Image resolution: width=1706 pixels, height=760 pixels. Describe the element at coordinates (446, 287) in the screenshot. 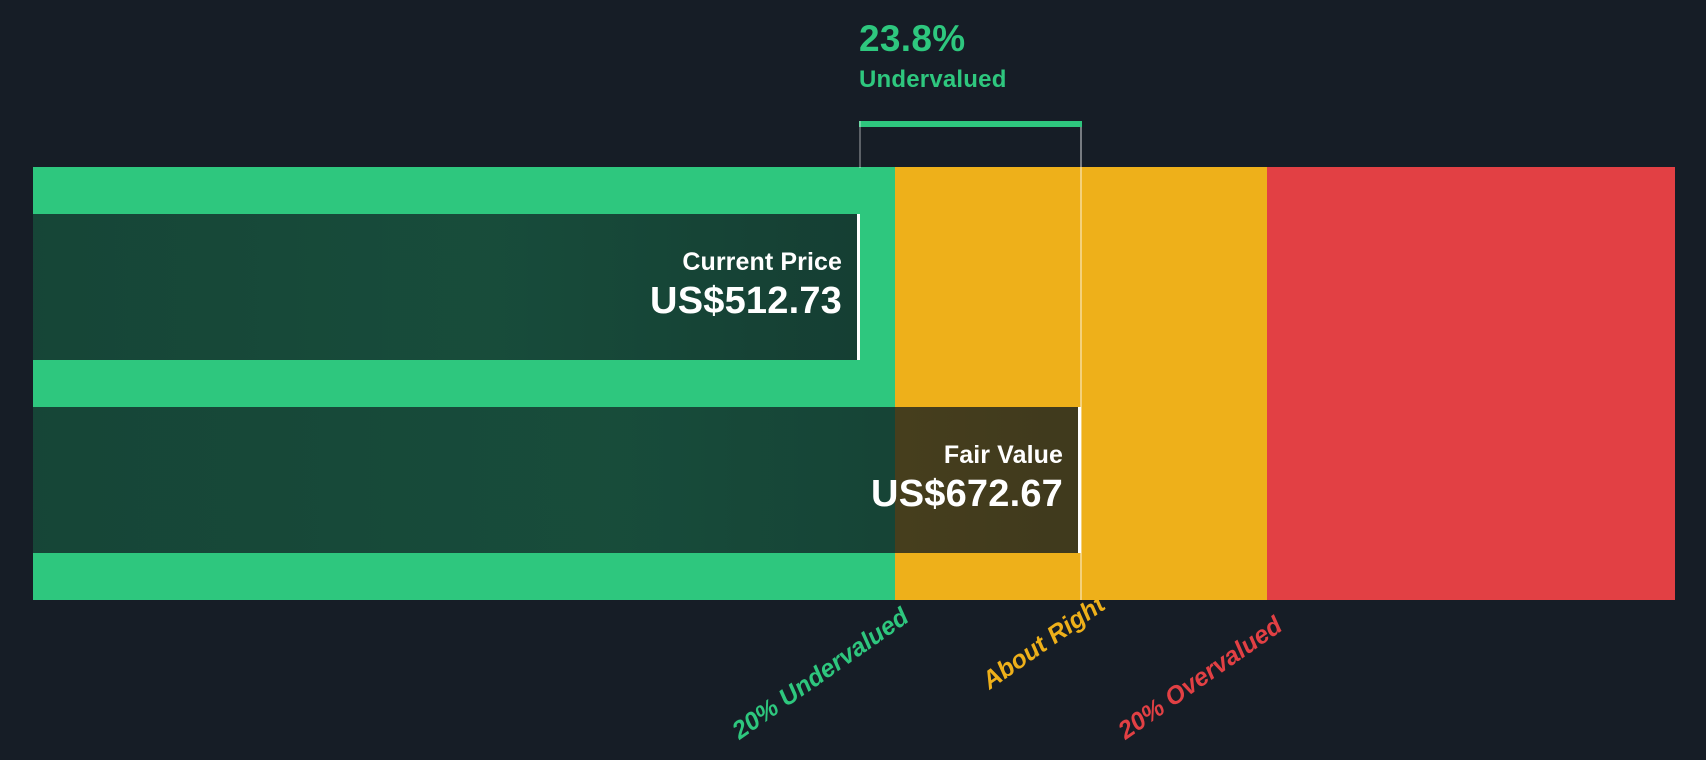

I see `current-price-bar: Current Price US$512.73` at that location.